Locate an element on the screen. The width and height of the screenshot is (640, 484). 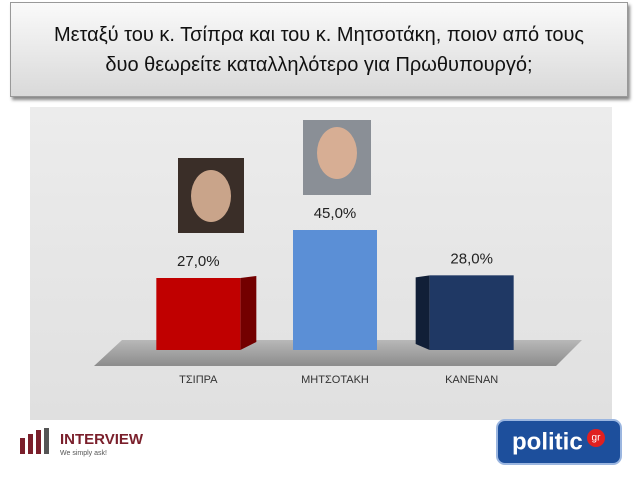
interview-logo: INTERVIEW We simply ask! is located at coordinates (82, 442).